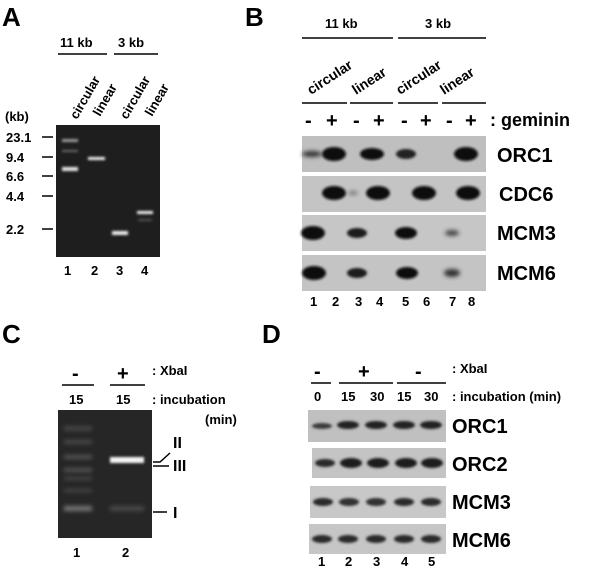  Describe the element at coordinates (17, 116) in the screenshot. I see `size-unit-label: (kb)` at that location.